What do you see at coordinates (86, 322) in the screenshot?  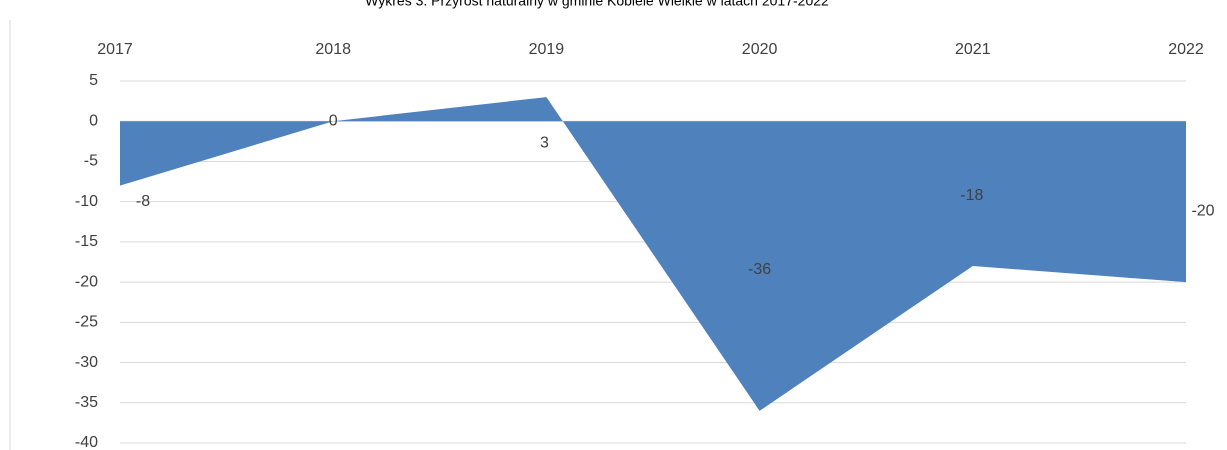 I see `y-tick-label: -25` at bounding box center [86, 322].